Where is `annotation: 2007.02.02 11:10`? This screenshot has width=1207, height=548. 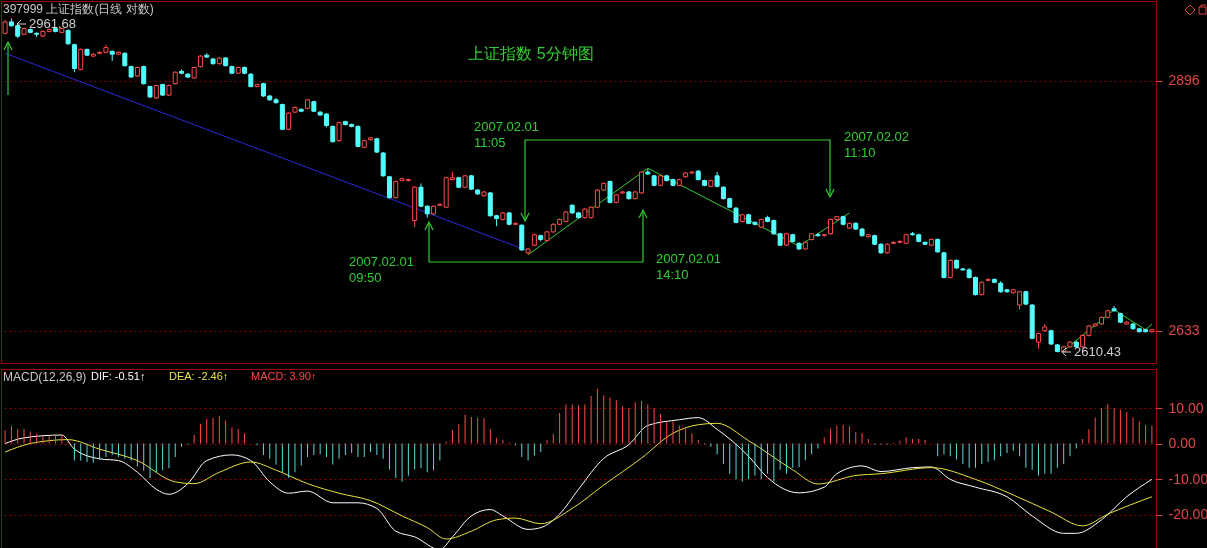 annotation: 2007.02.02 11:10 is located at coordinates (877, 144).